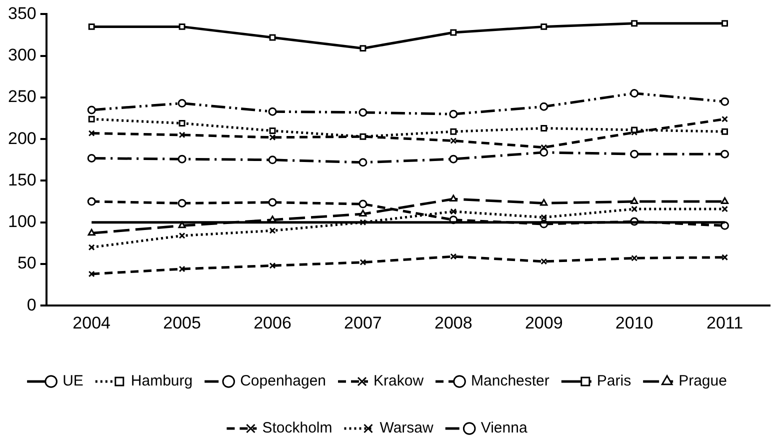  Describe the element at coordinates (399, 381) in the screenshot. I see `legend-label: Krakow` at that location.